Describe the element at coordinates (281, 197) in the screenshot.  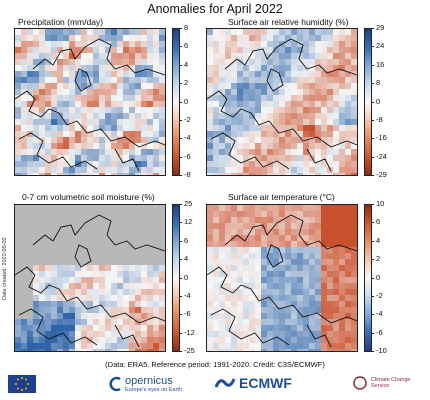
I see `panel-title-temperature: Surface air temperature (°C)` at that location.